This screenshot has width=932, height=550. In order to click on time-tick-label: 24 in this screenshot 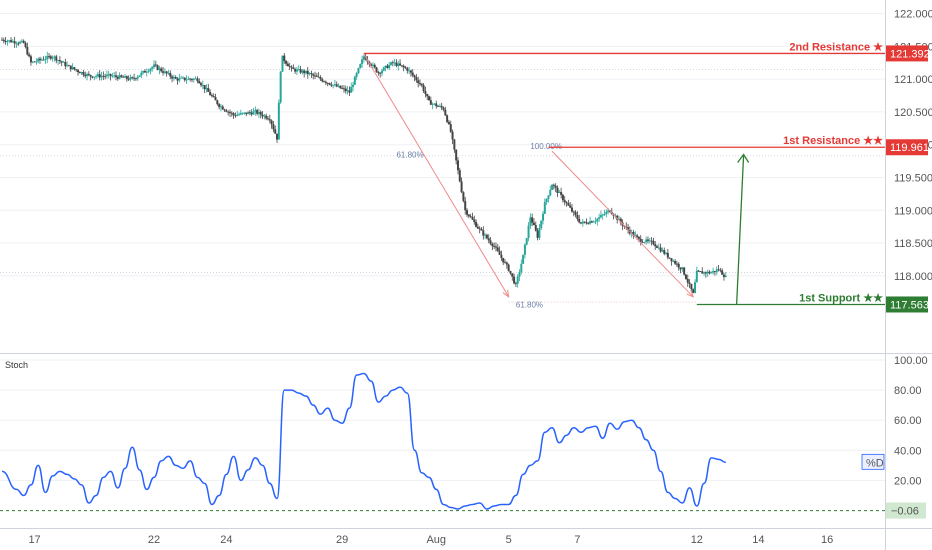, I will do `click(226, 540)`.